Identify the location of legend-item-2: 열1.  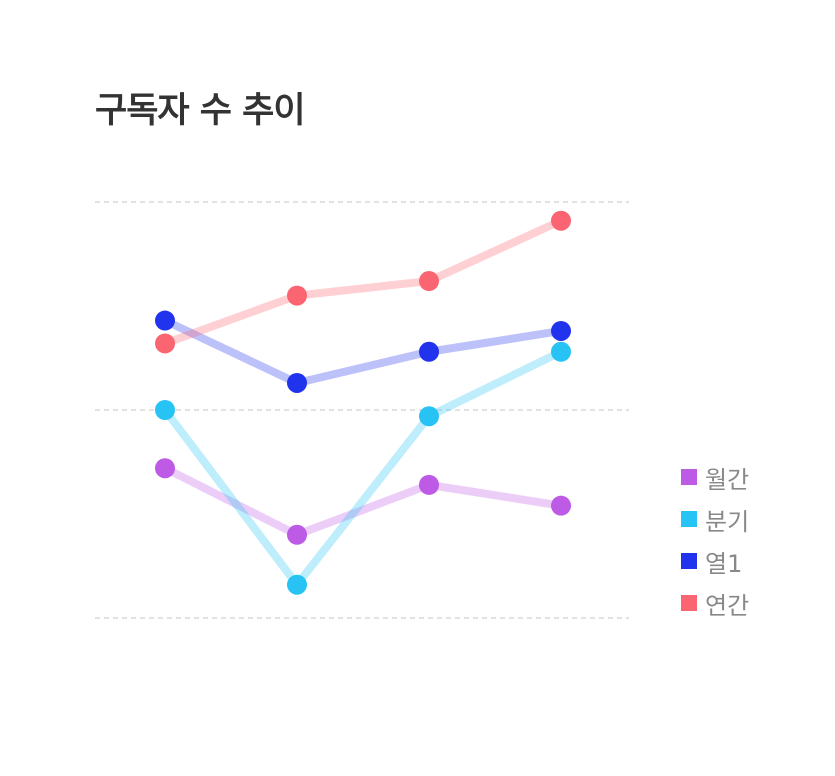
(715, 561).